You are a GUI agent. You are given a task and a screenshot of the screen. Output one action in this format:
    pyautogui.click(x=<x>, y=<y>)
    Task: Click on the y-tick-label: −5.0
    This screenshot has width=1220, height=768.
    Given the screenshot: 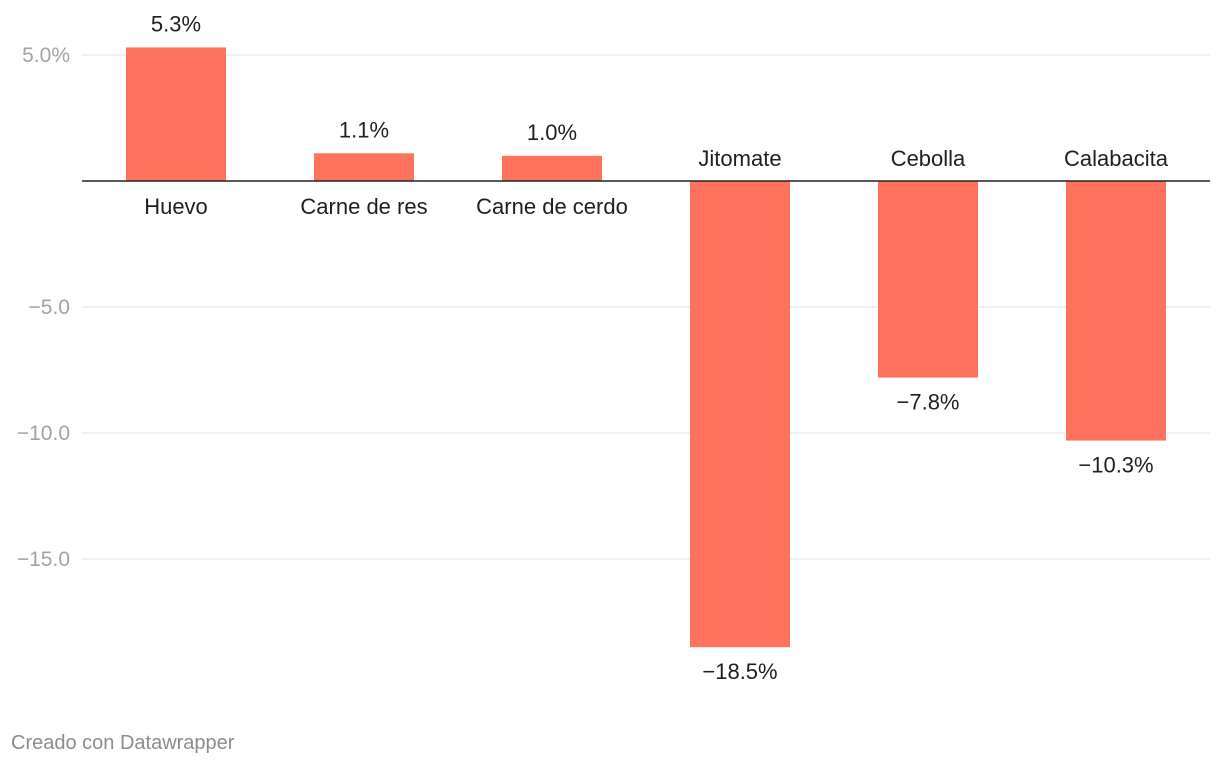 What is the action you would take?
    pyautogui.click(x=49, y=307)
    